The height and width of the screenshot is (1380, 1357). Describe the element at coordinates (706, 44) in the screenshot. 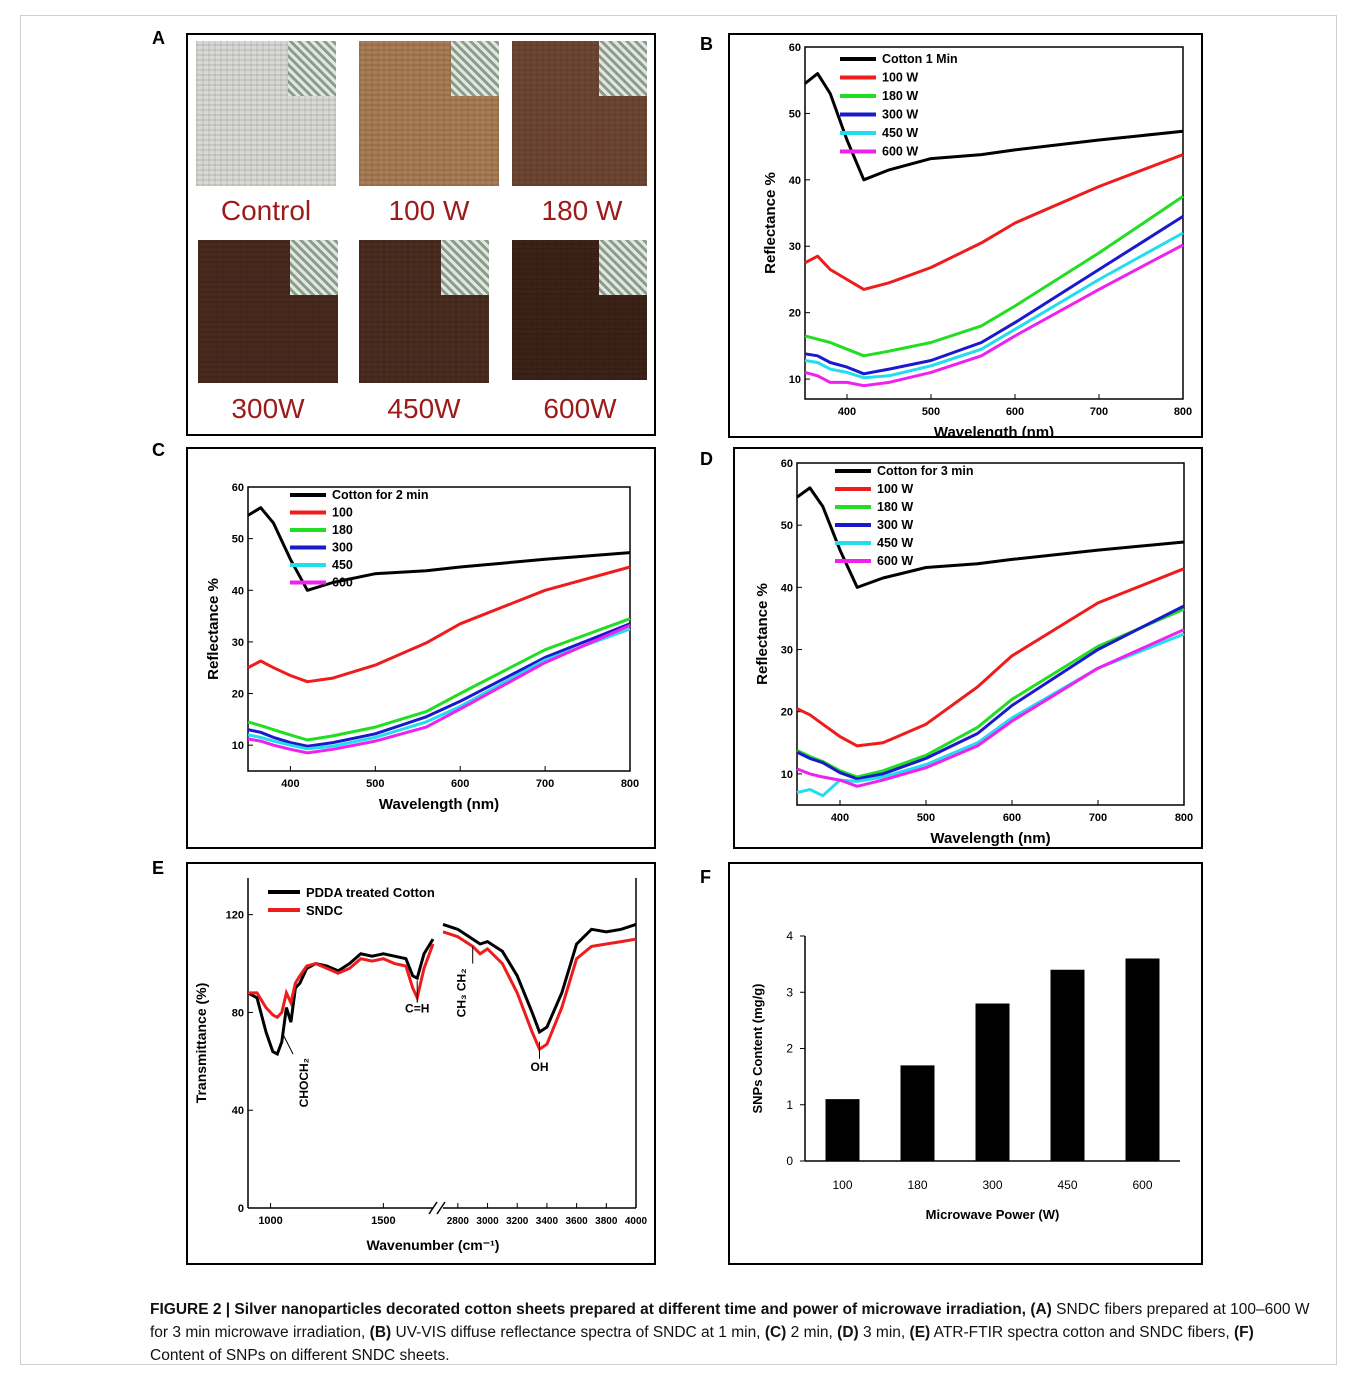

I see `panel-label-b: B` at that location.